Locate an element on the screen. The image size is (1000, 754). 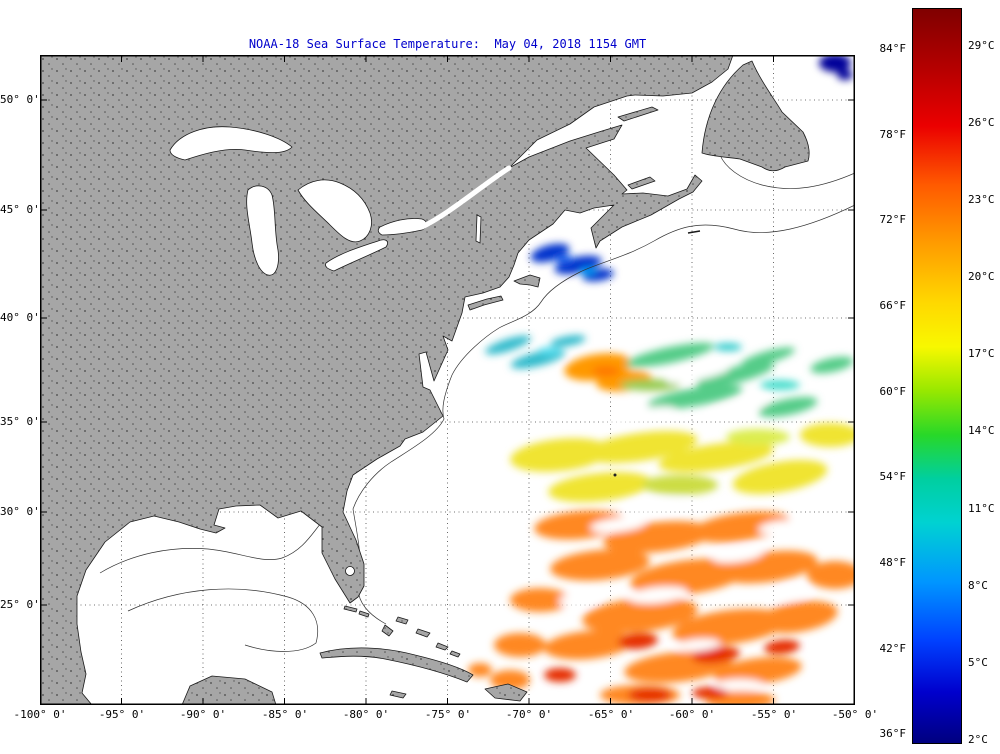
y-tick-label: 30° 0' is located at coordinates (20, 511).